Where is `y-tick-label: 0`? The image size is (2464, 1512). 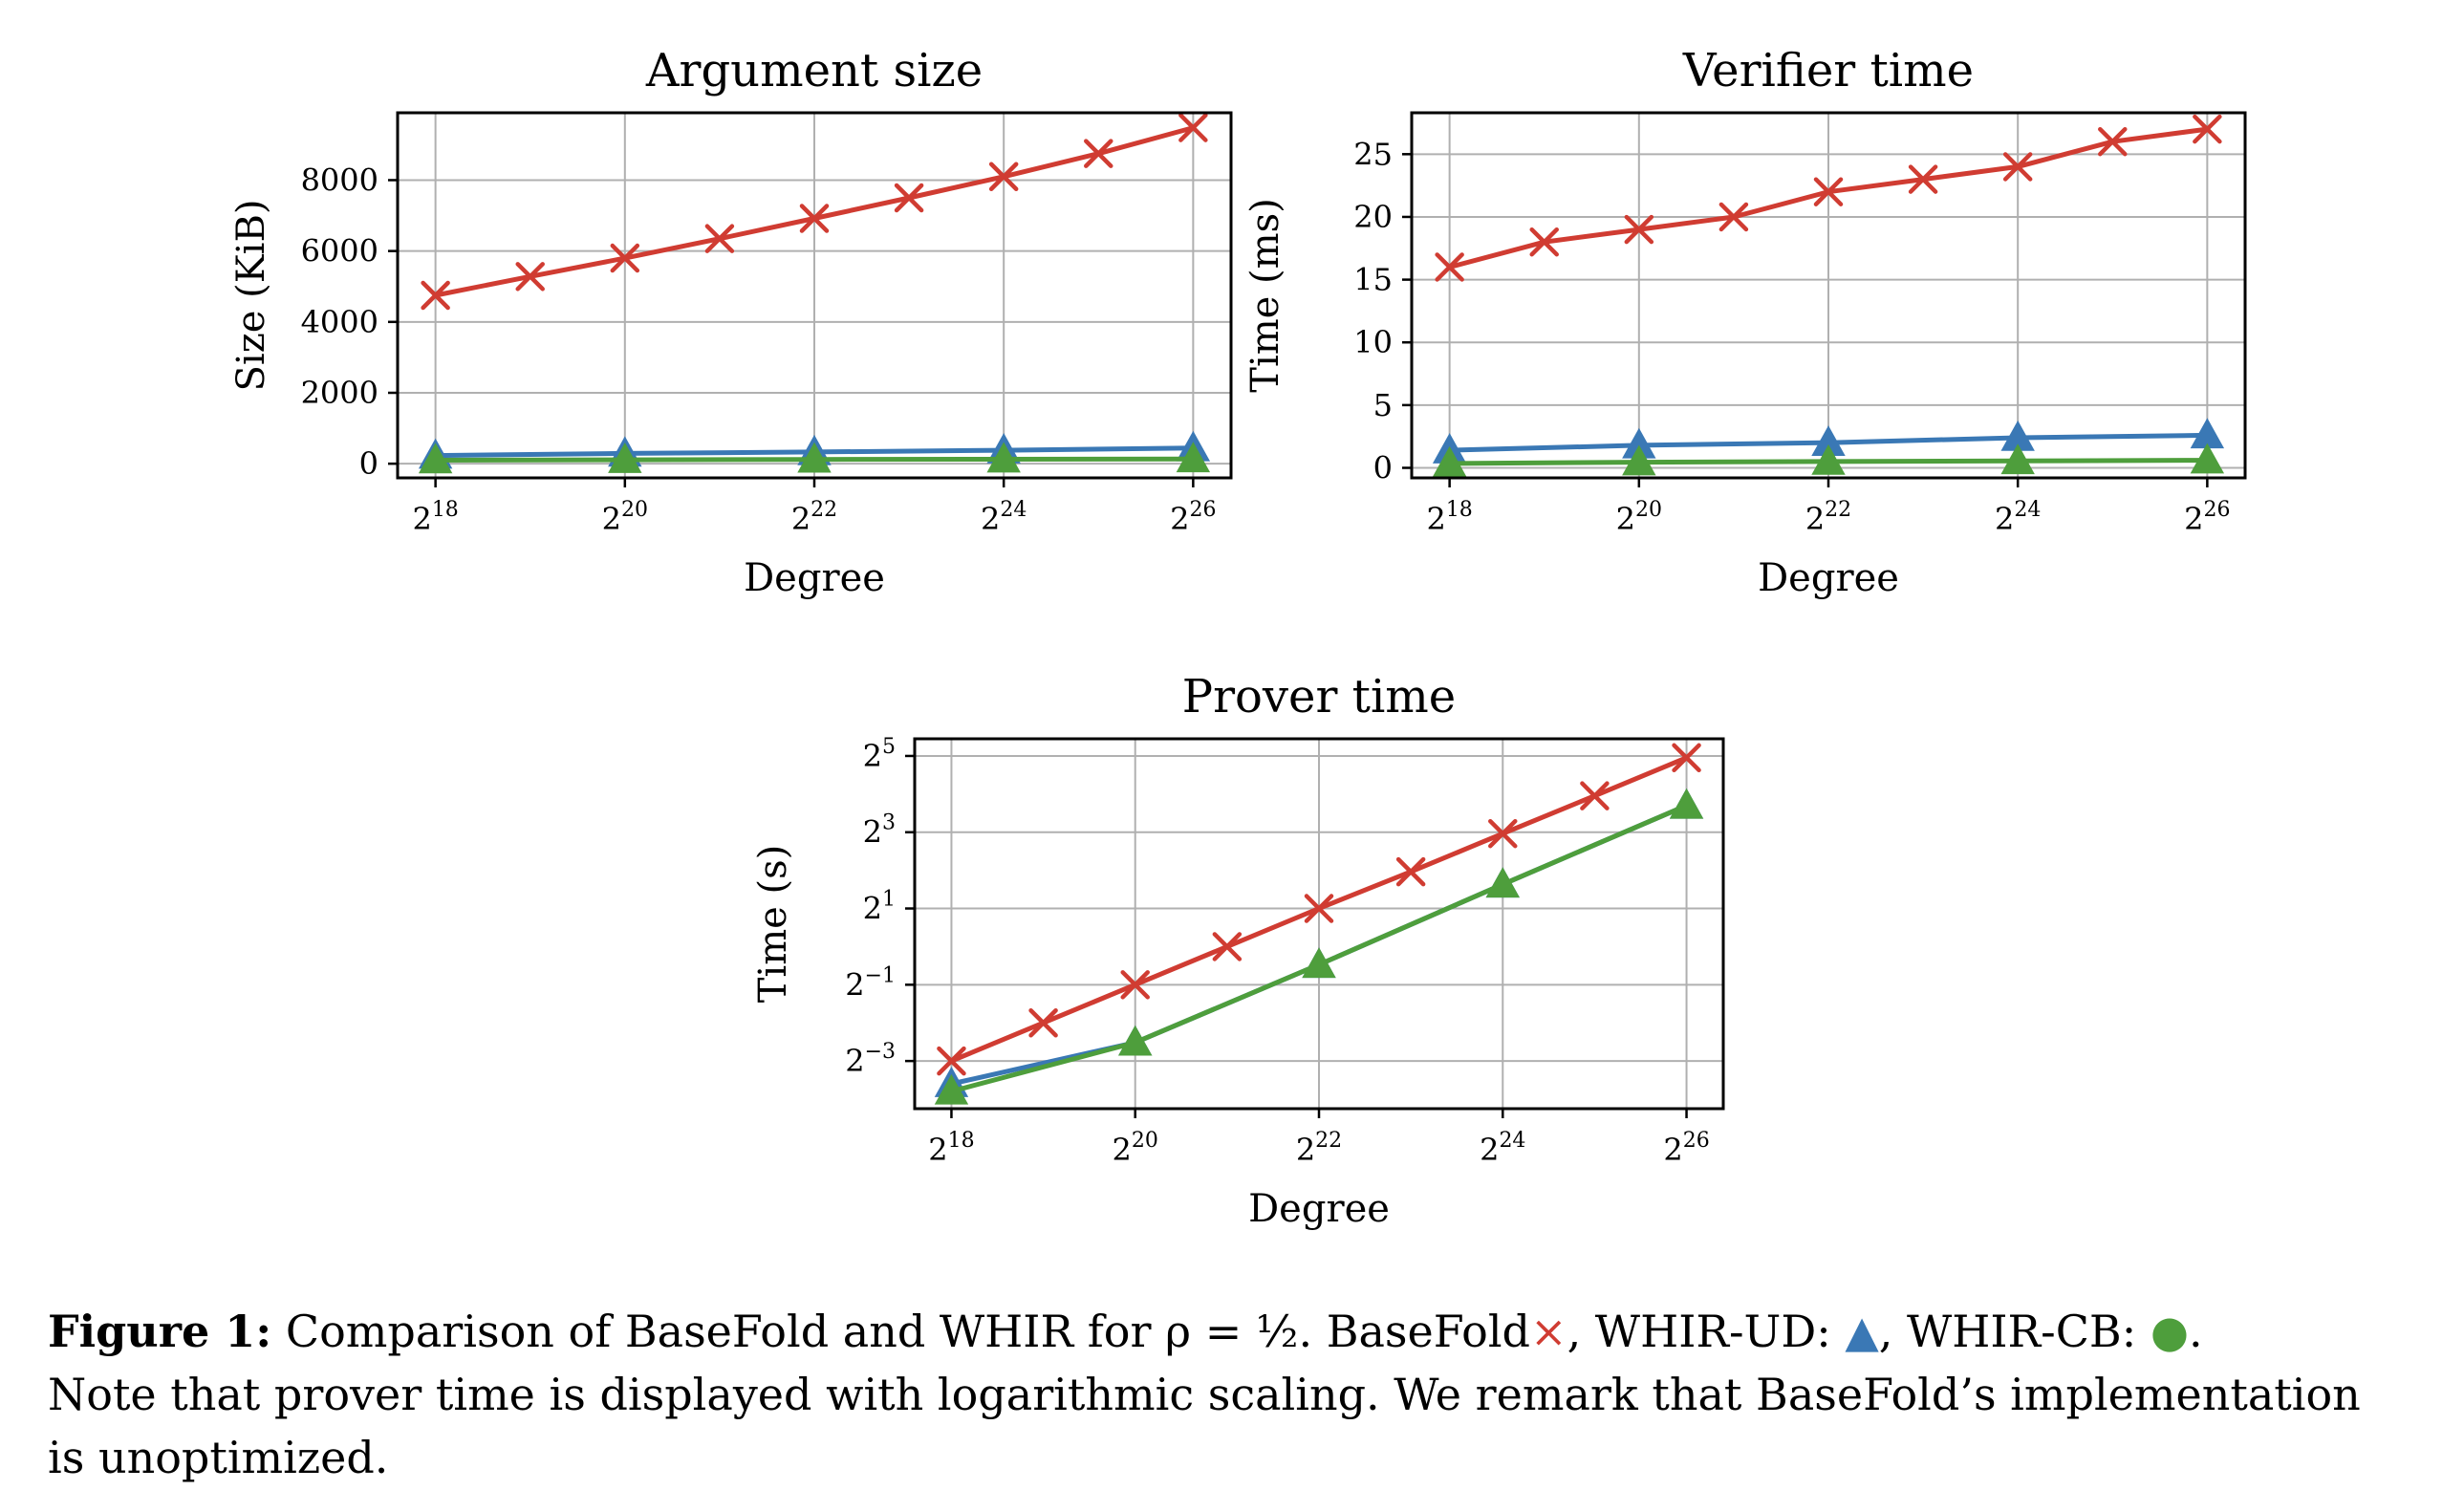 y-tick-label: 0 is located at coordinates (368, 463).